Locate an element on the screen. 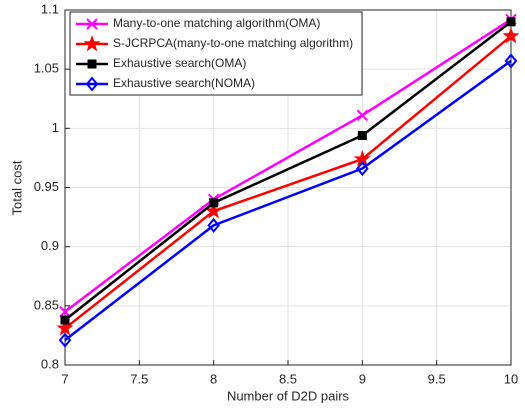  x-tick-label: 9 is located at coordinates (362, 378).